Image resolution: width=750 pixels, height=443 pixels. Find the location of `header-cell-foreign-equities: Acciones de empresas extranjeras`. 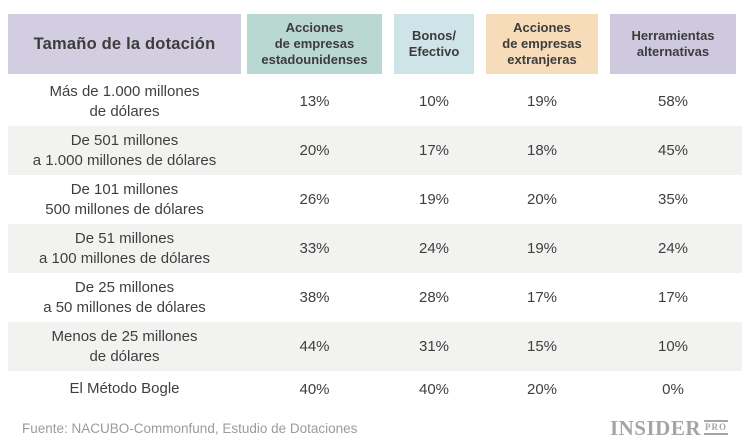

header-cell-foreign-equities: Acciones de empresas extranjeras is located at coordinates (542, 44).